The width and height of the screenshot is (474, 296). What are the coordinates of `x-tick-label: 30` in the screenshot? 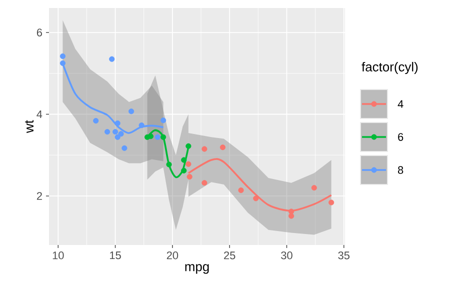 It's located at (286, 256).